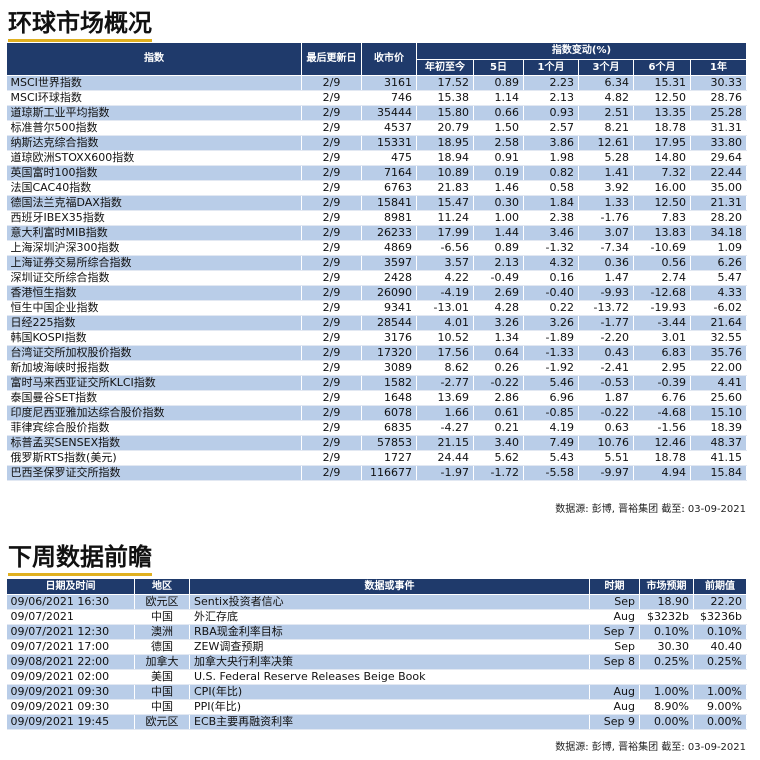  What do you see at coordinates (389, 368) in the screenshot?
I see `cell-close: 3089` at bounding box center [389, 368].